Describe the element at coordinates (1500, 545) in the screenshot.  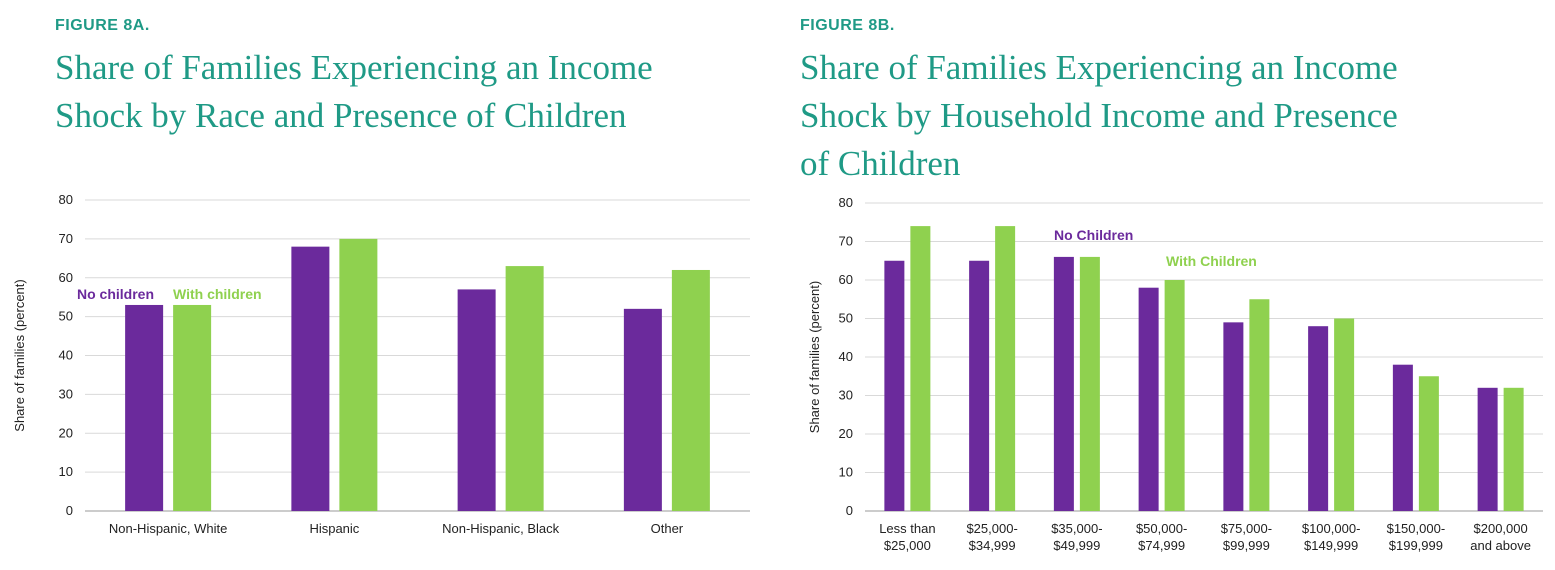
I see `x-category-label: and above` at that location.